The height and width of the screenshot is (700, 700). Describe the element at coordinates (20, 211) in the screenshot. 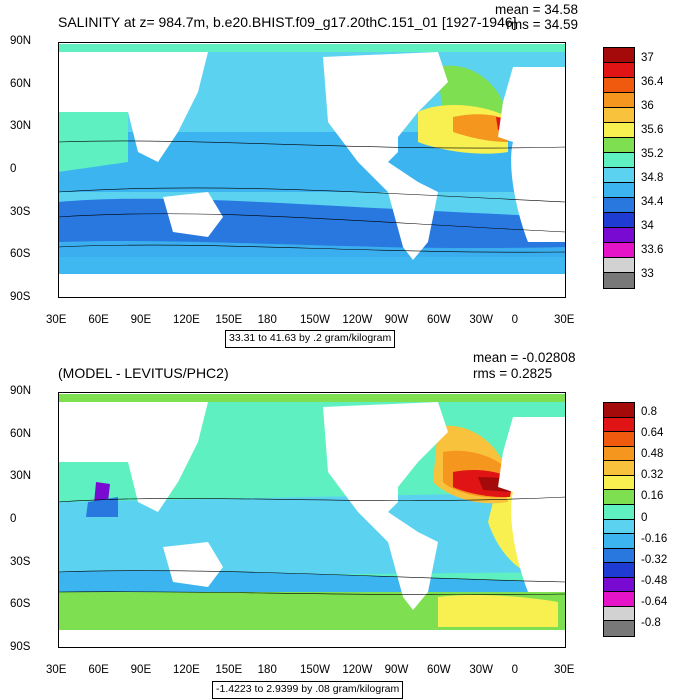

I see `panel1-ytick-label: 30S` at that location.